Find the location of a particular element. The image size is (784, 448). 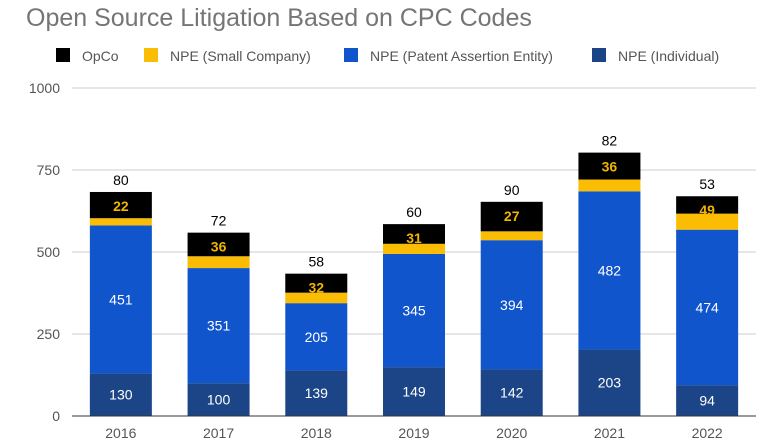

data-label-2018-opco: 58 is located at coordinates (316, 262).